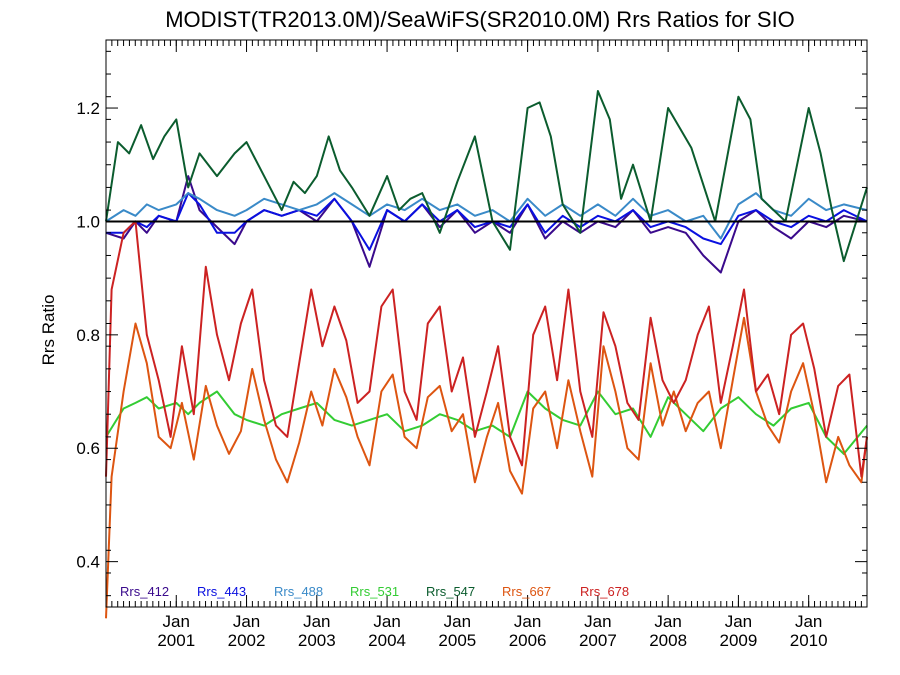  I want to click on y-tick-label: 0.6, so click(88, 448).